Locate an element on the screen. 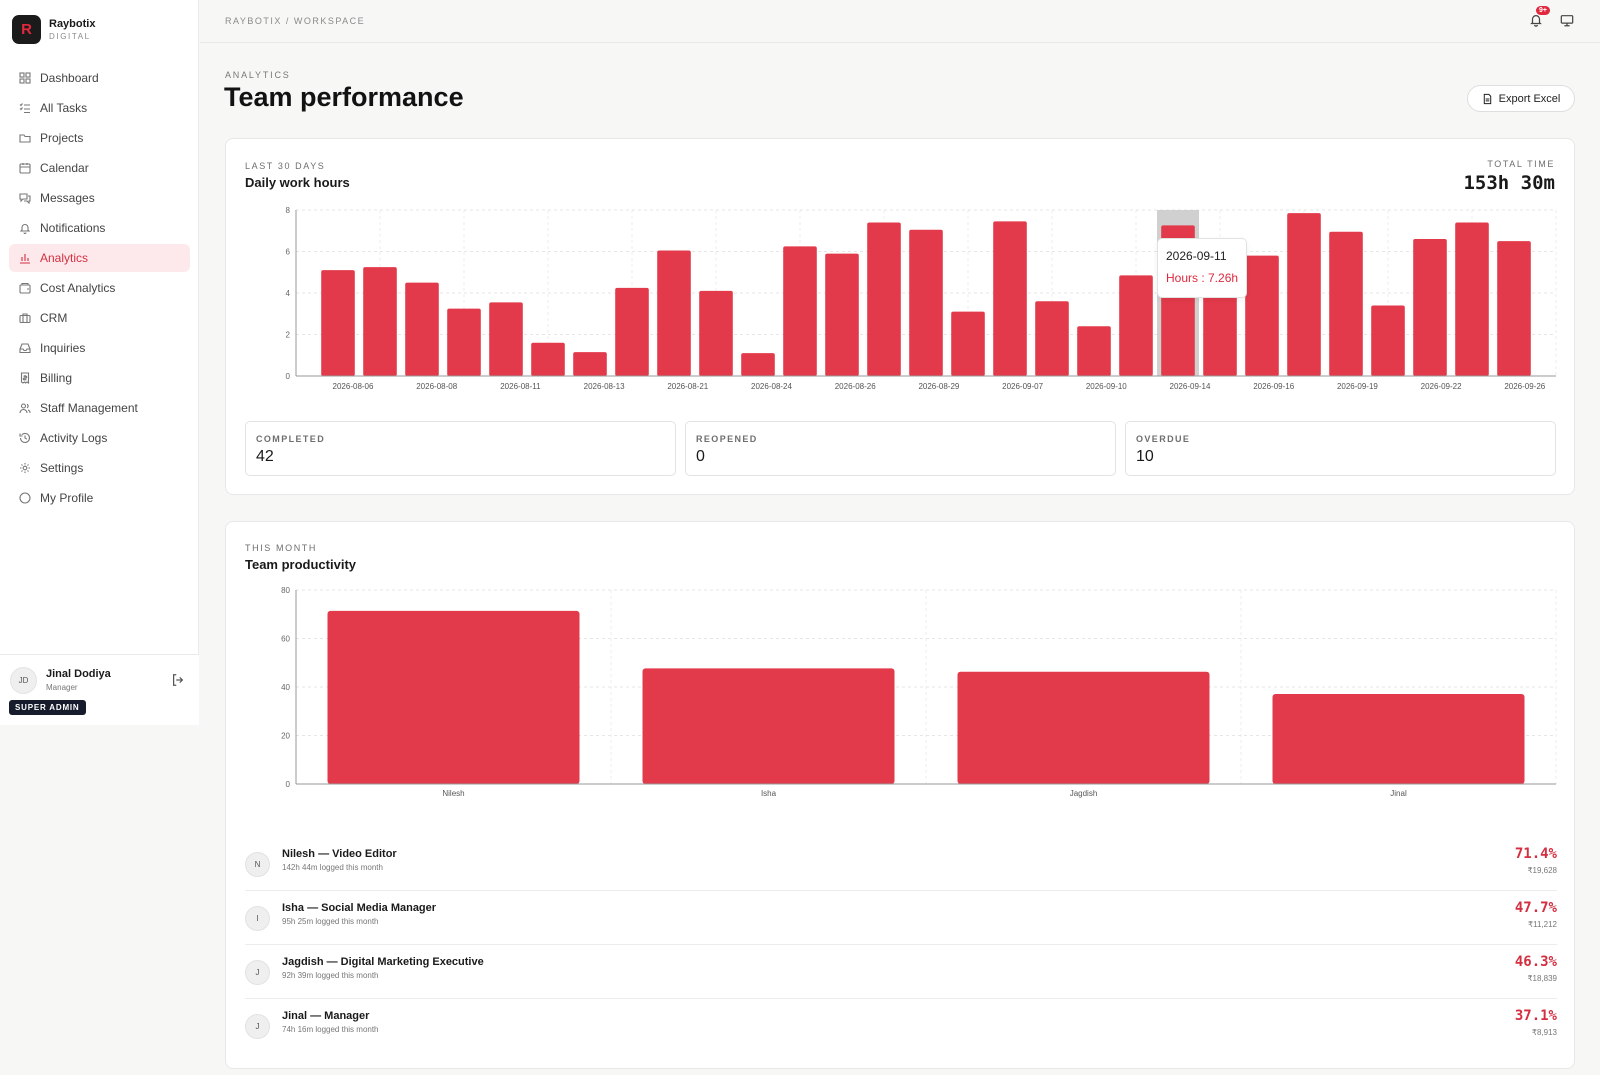 The height and width of the screenshot is (1075, 1600). sidebar-item-messages: Messages is located at coordinates (99, 198).